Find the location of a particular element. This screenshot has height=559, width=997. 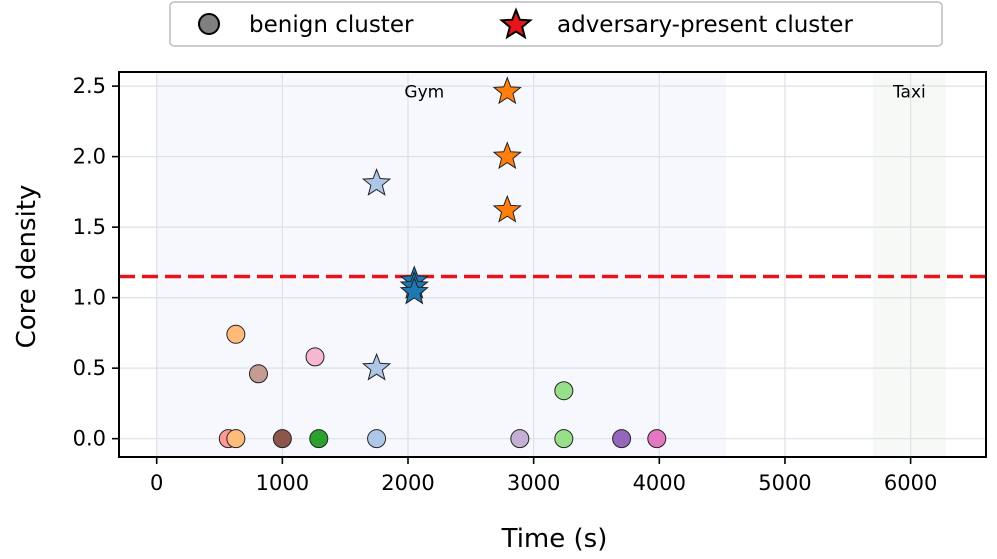

y-tick-label: 2.0 is located at coordinates (89, 157).